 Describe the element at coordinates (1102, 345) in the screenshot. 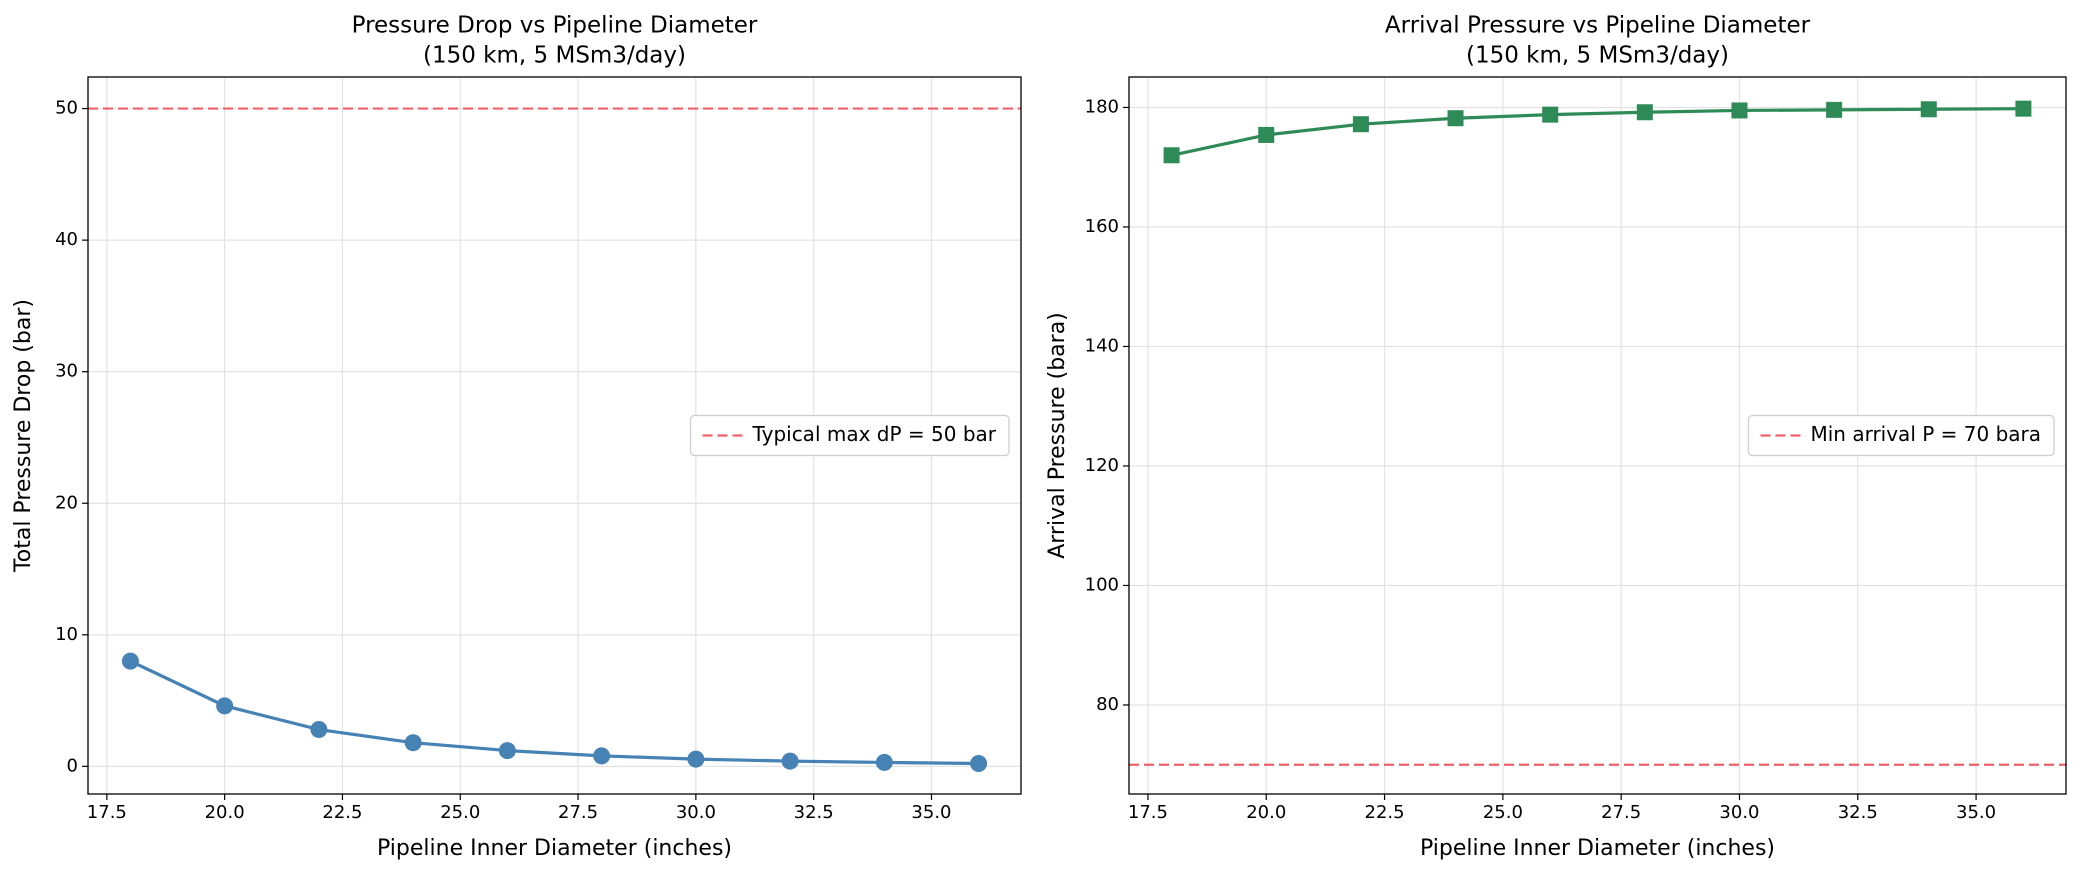

I see `y-tick-label: 140` at that location.